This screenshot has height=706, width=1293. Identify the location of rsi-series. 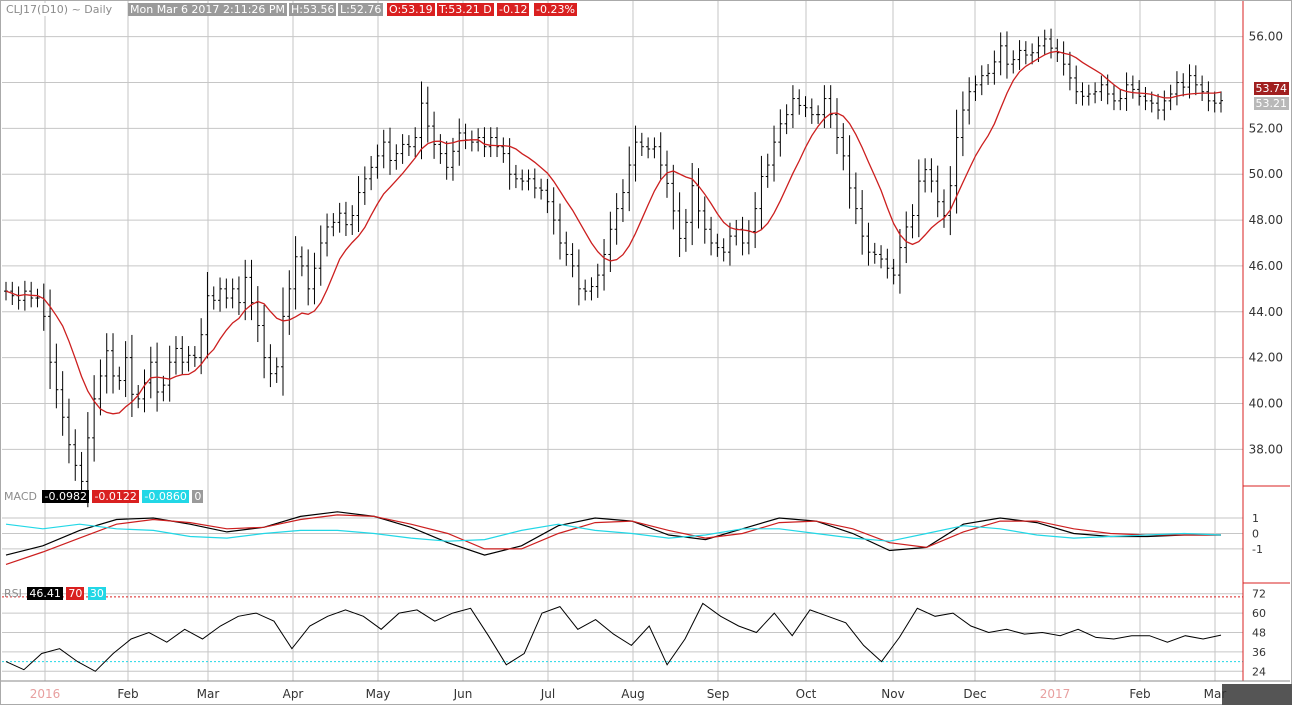
(613, 637).